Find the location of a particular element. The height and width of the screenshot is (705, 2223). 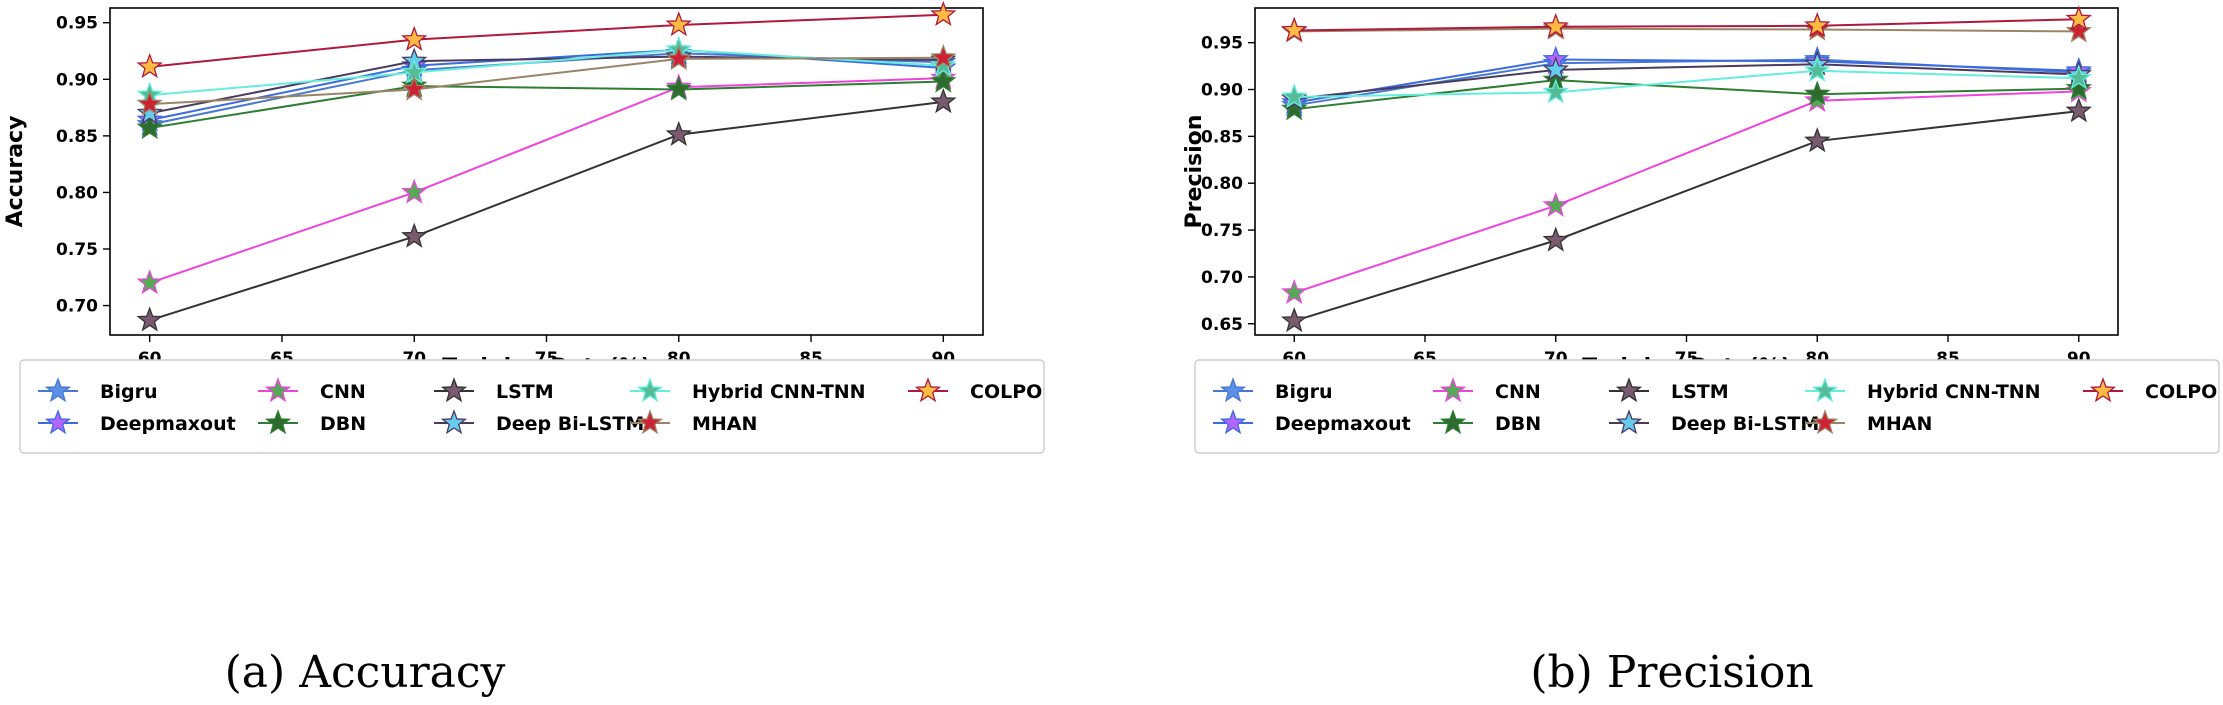

legend-label: DBN is located at coordinates (343, 424).